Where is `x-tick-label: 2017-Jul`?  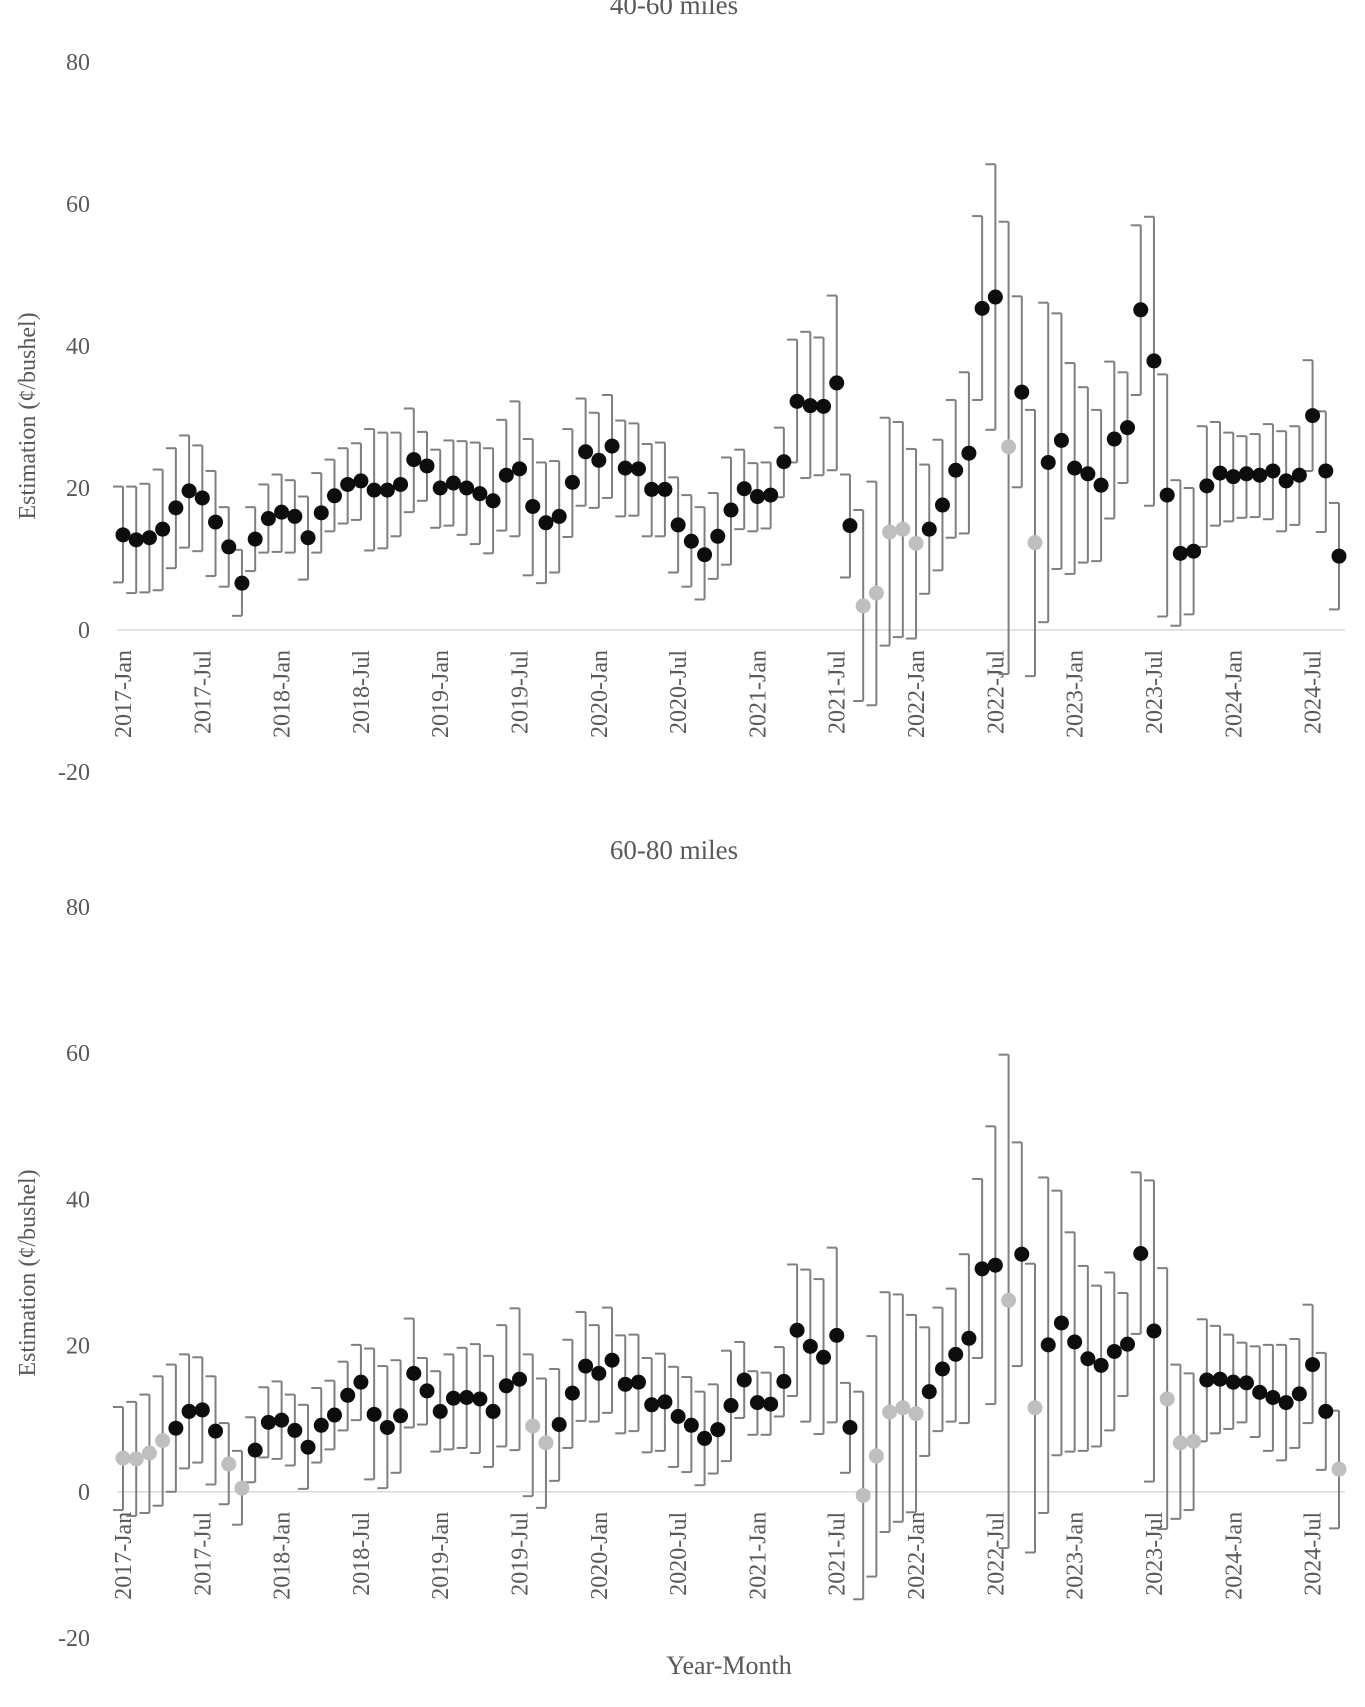 x-tick-label: 2017-Jul is located at coordinates (203, 1553).